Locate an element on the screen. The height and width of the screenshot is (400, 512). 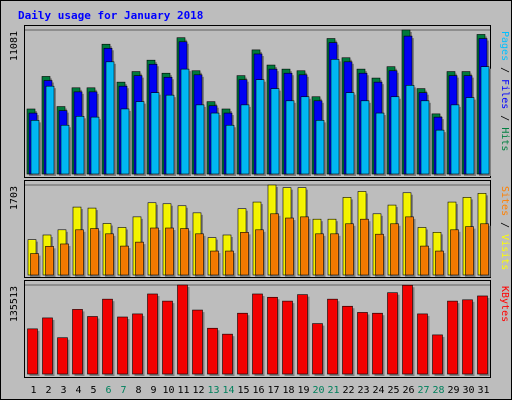
chart-title: Daily usage for January 2018 is located at coordinates (110, 15).